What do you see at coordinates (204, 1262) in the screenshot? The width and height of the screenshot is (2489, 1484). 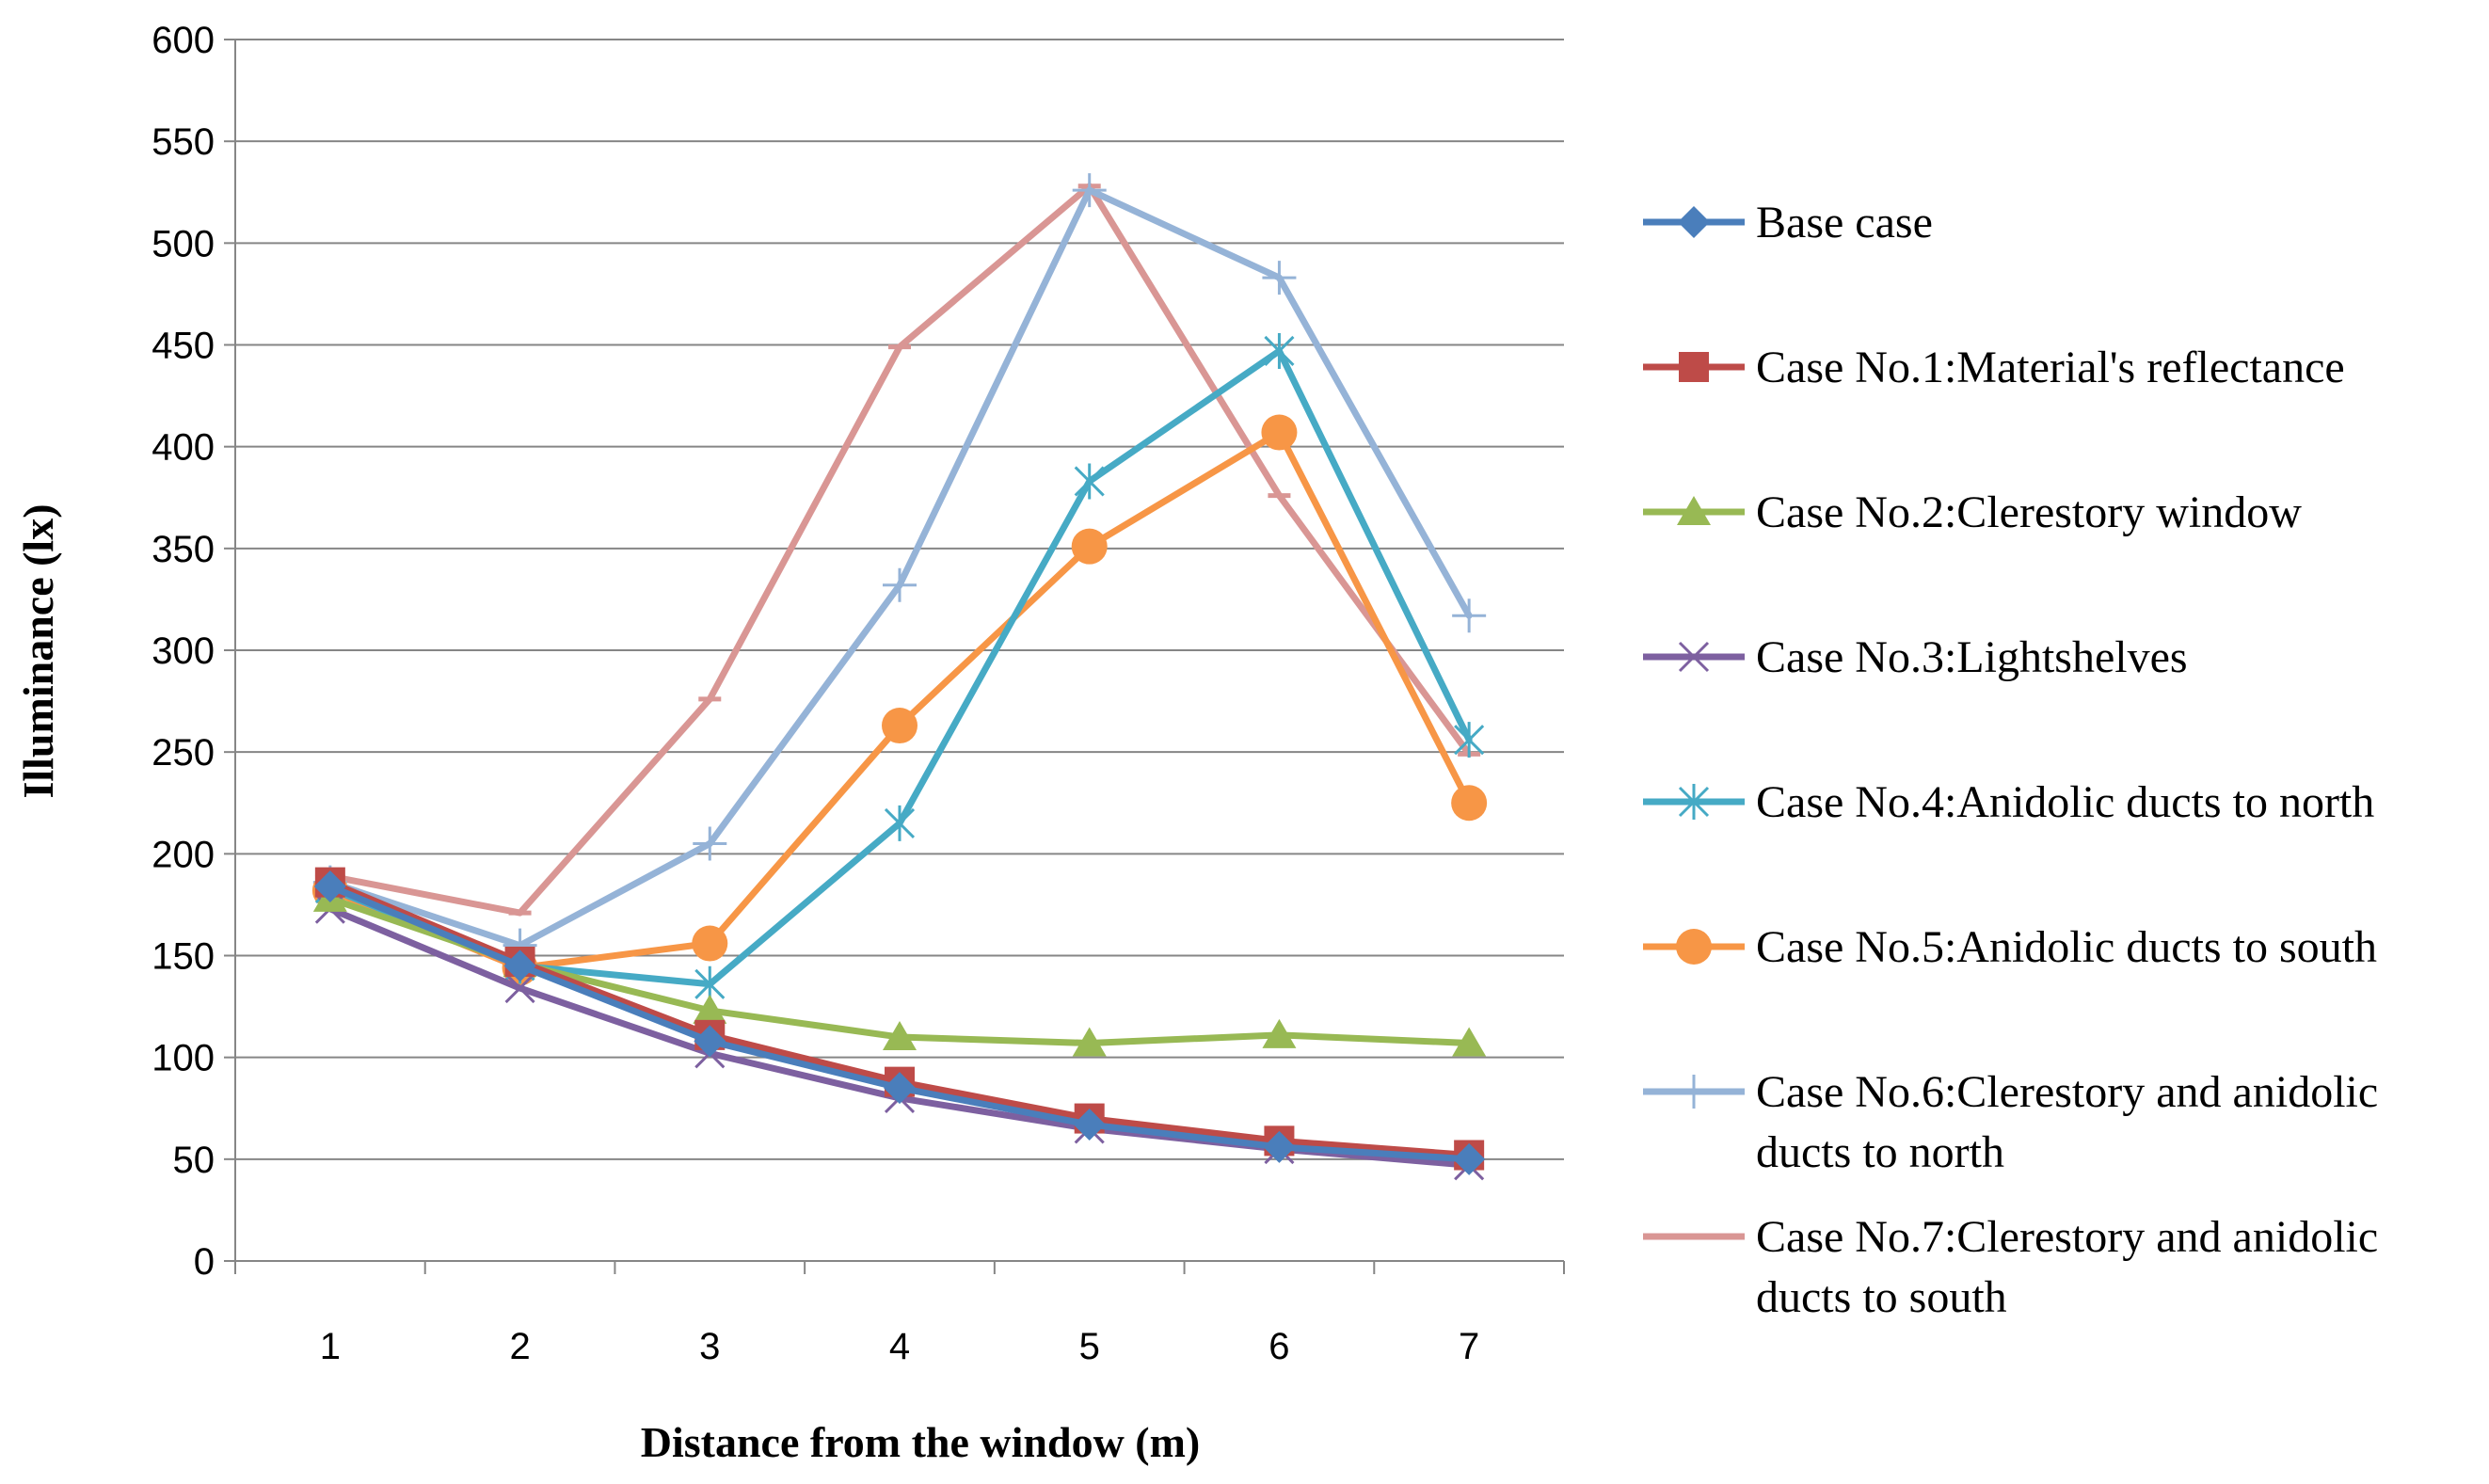 I see `y-tick-label: 0` at bounding box center [204, 1262].